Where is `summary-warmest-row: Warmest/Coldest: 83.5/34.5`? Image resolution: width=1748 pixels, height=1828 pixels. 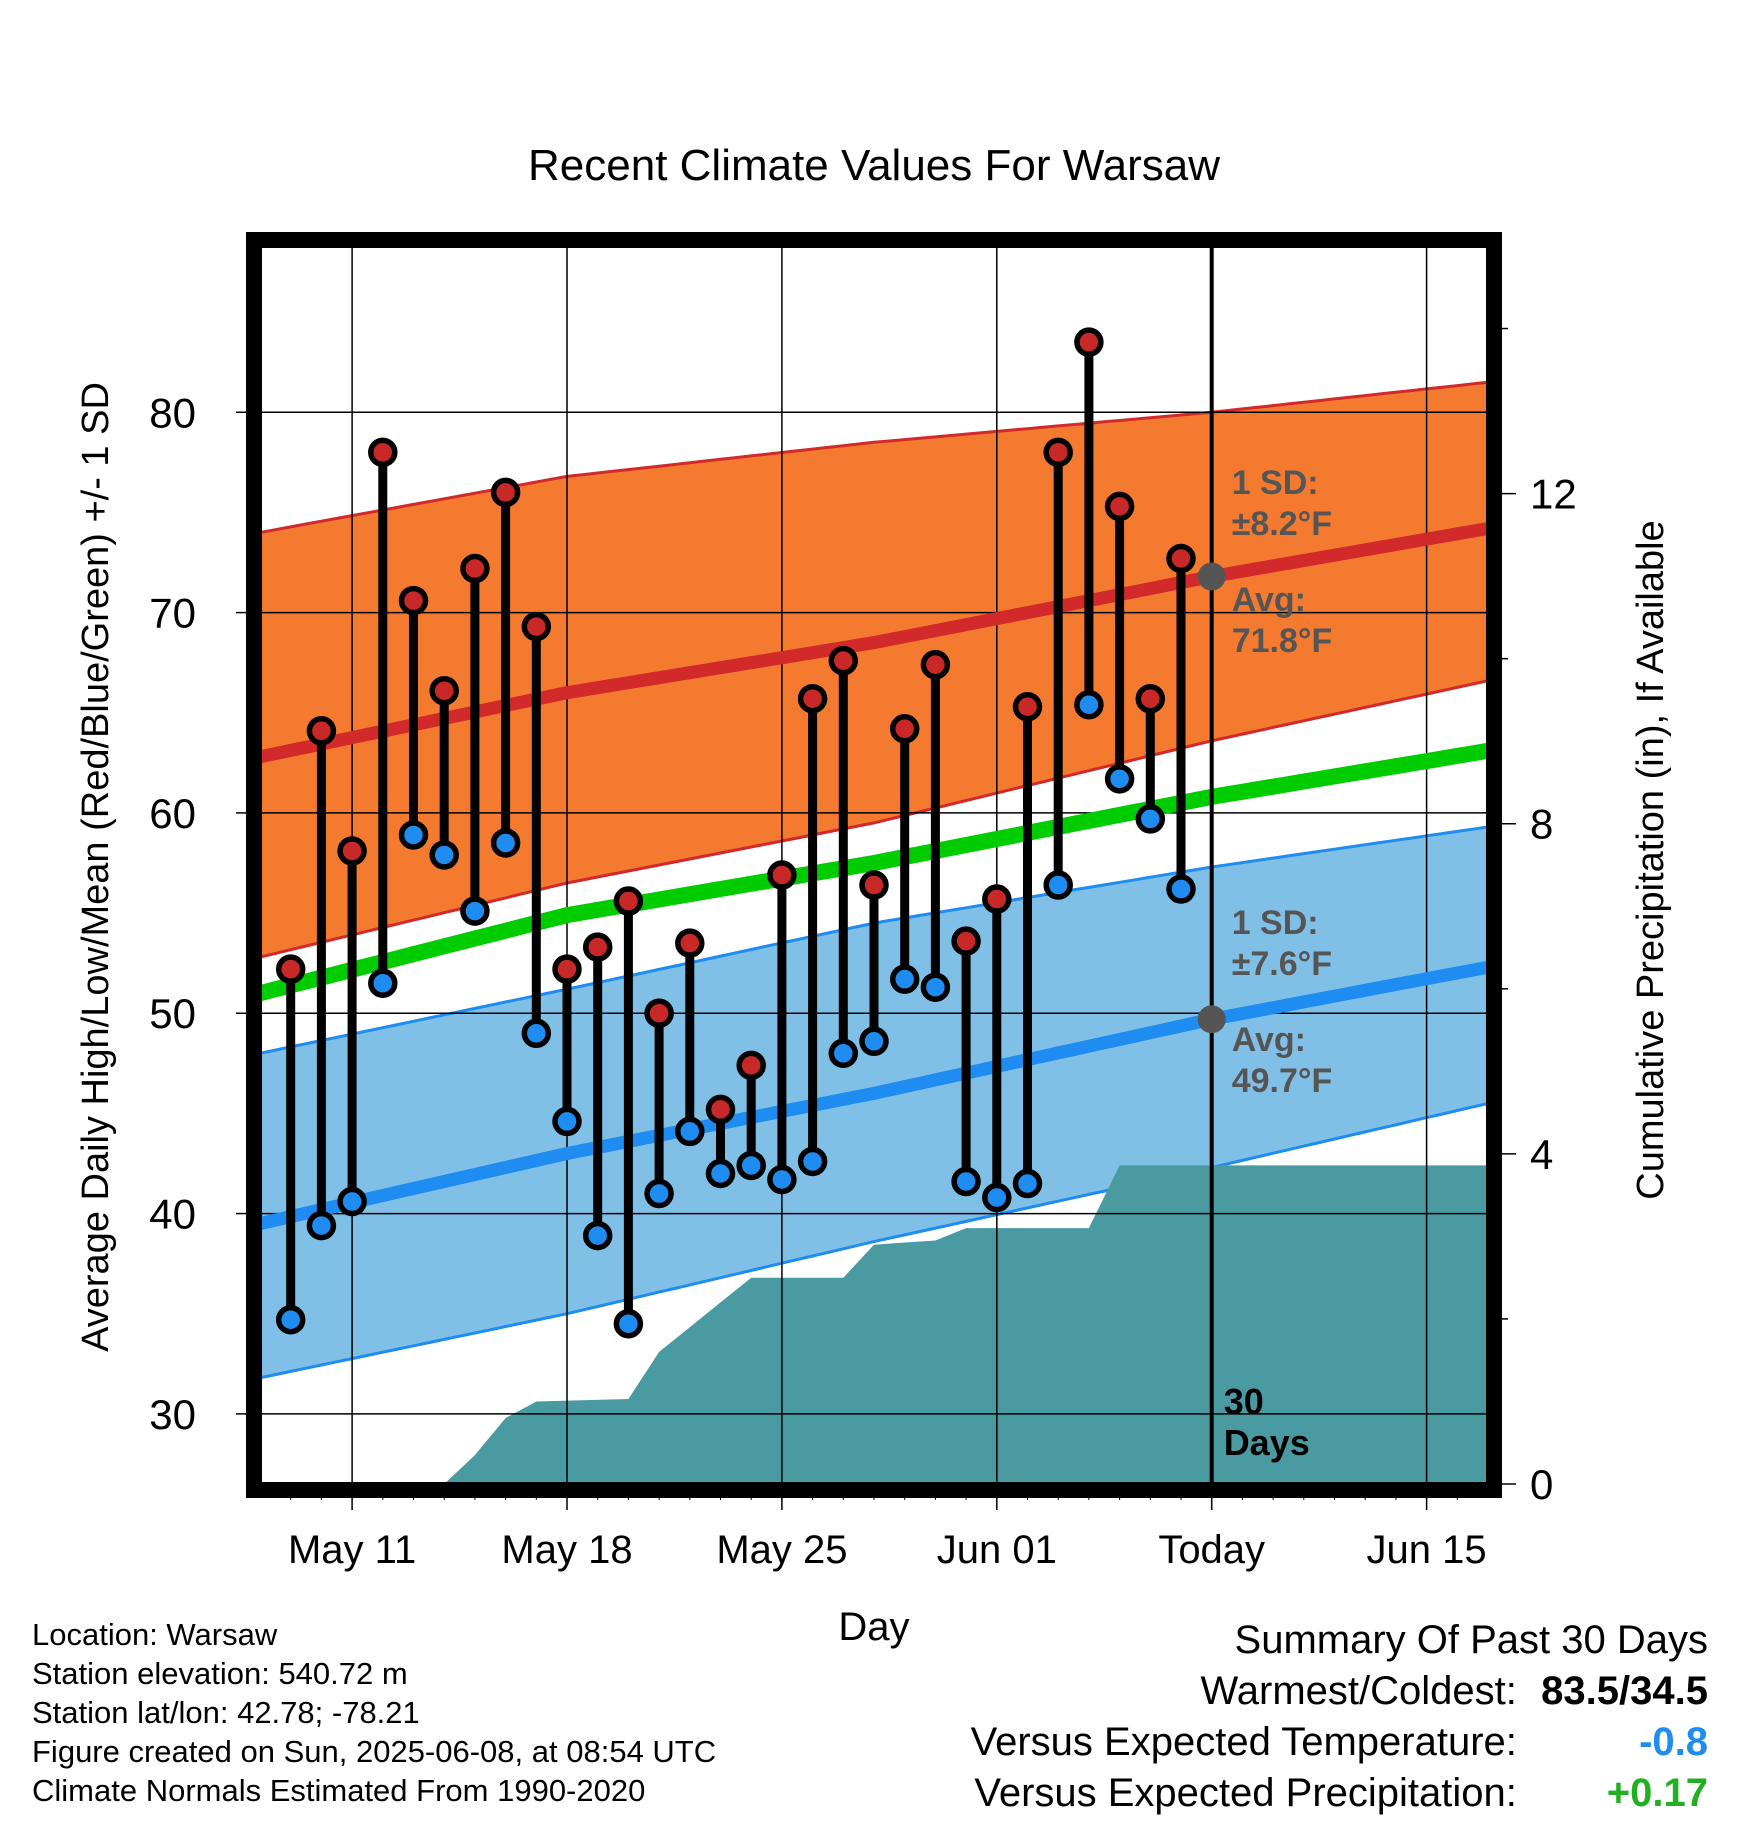
summary-warmest-row: Warmest/Coldest: 83.5/34.5 is located at coordinates (1340, 1691).